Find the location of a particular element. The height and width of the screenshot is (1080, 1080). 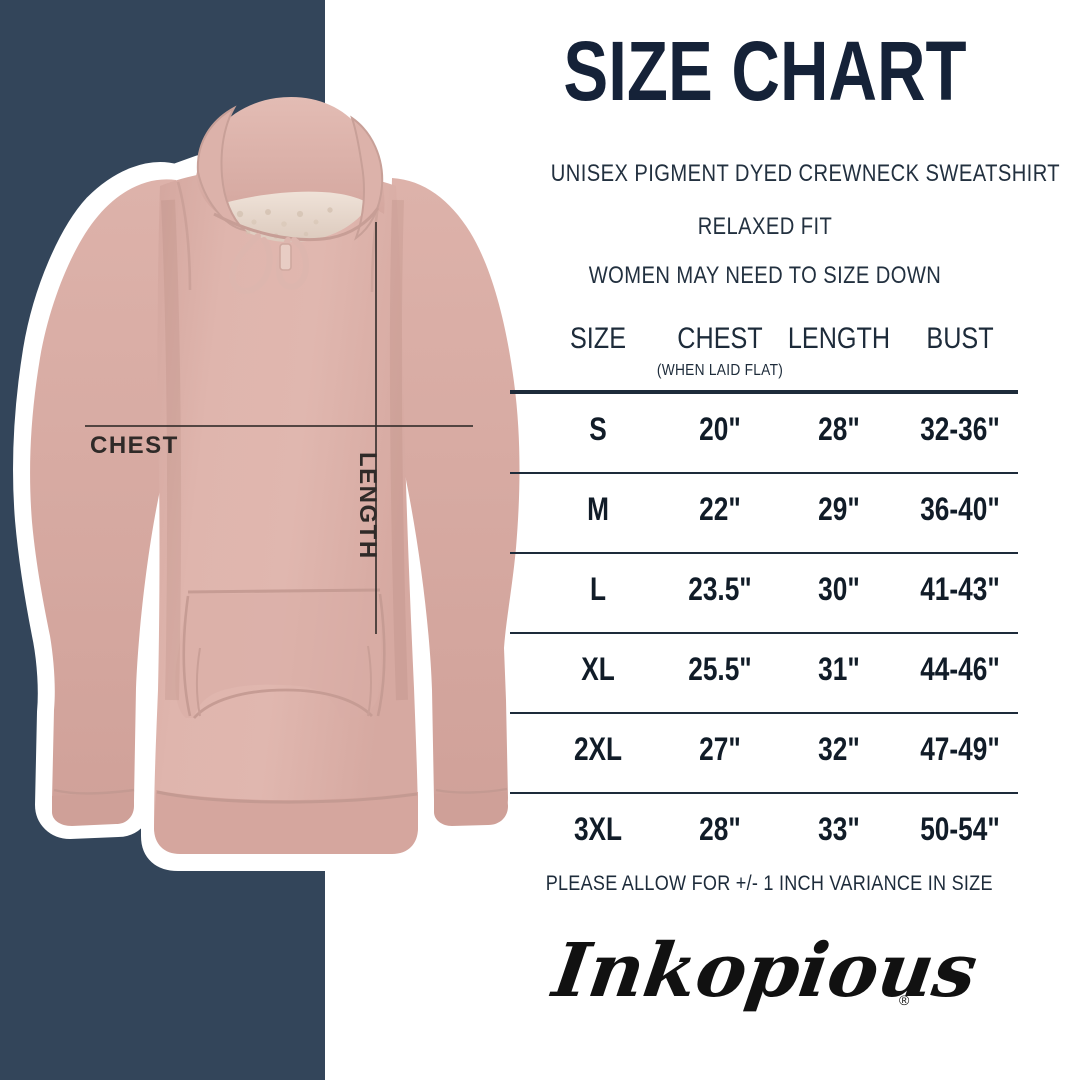

cell-bust: 32-36" is located at coordinates (960, 429).